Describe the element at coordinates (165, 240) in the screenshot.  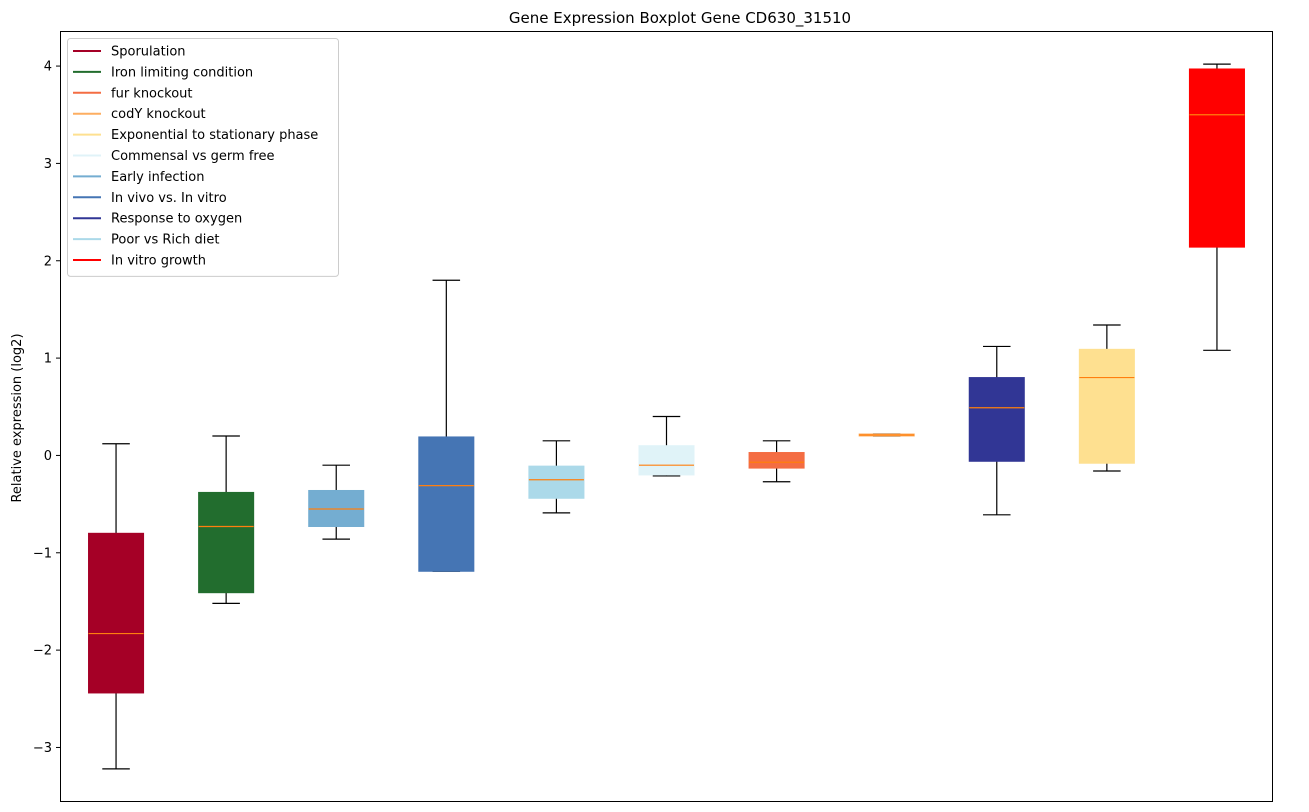
I see `legend-label: Poor vs Rich diet` at that location.